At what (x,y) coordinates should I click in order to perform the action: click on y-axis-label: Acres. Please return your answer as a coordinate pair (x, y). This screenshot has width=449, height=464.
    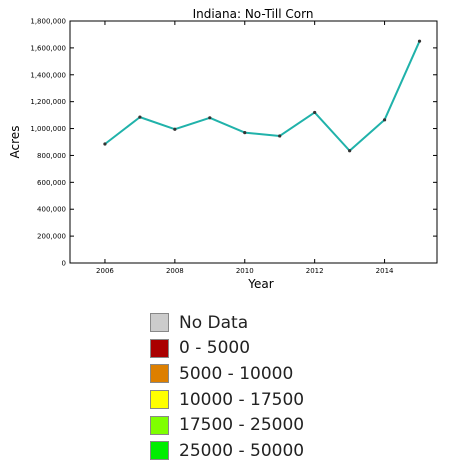
    Looking at the image, I should click on (15, 142).